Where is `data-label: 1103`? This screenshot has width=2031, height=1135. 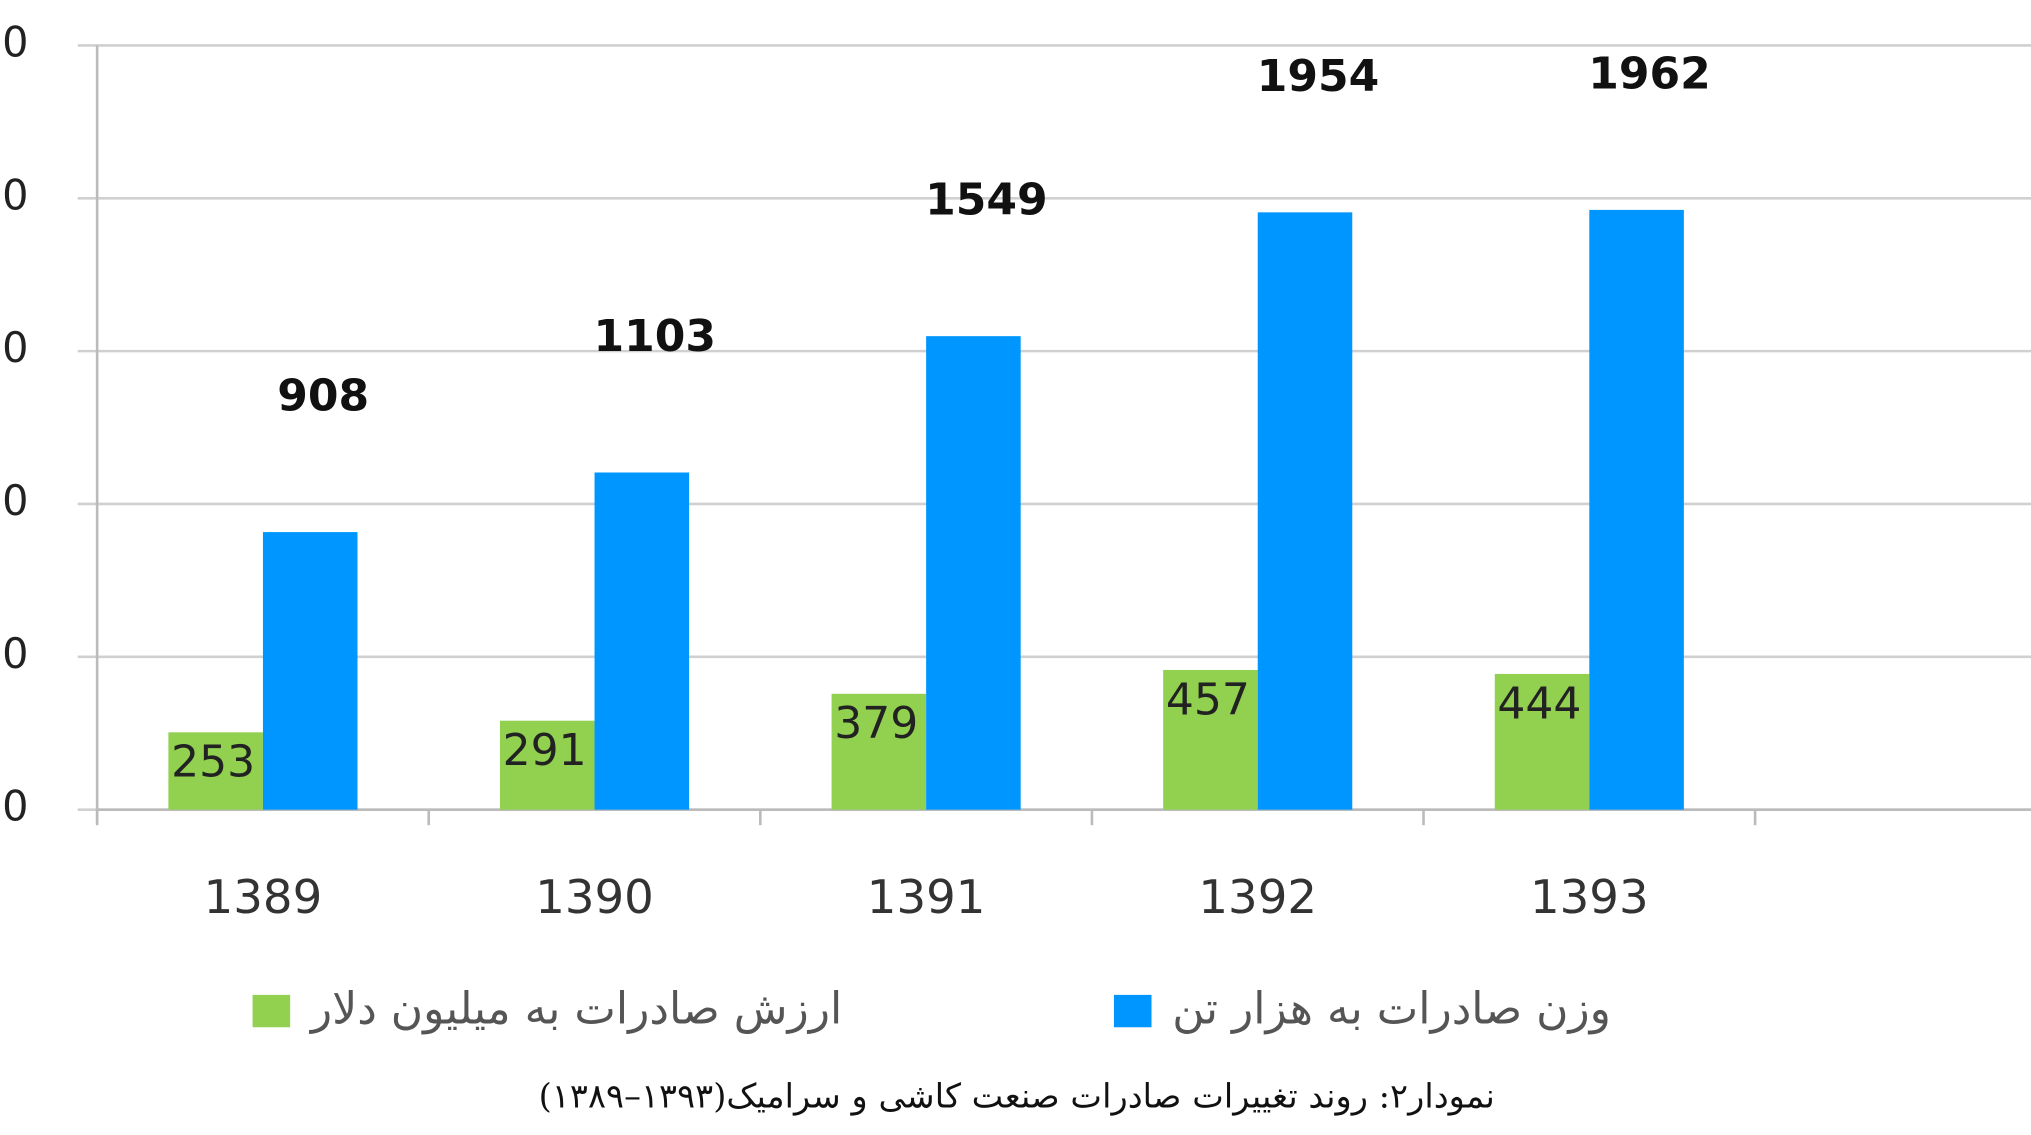 data-label: 1103 is located at coordinates (655, 336).